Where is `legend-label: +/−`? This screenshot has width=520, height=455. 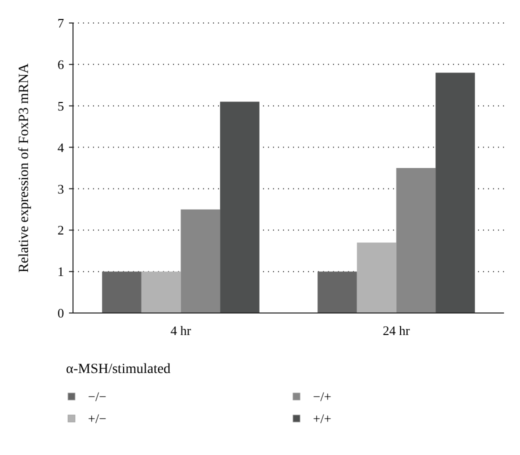 legend-label: +/− is located at coordinates (97, 418).